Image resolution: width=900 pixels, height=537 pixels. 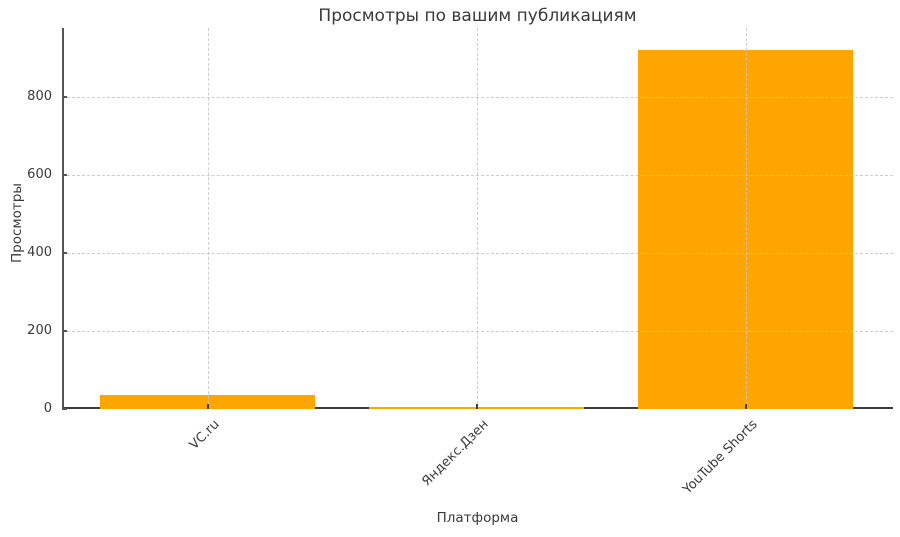 What do you see at coordinates (47, 408) in the screenshot?
I see `y-tick-label: 0` at bounding box center [47, 408].